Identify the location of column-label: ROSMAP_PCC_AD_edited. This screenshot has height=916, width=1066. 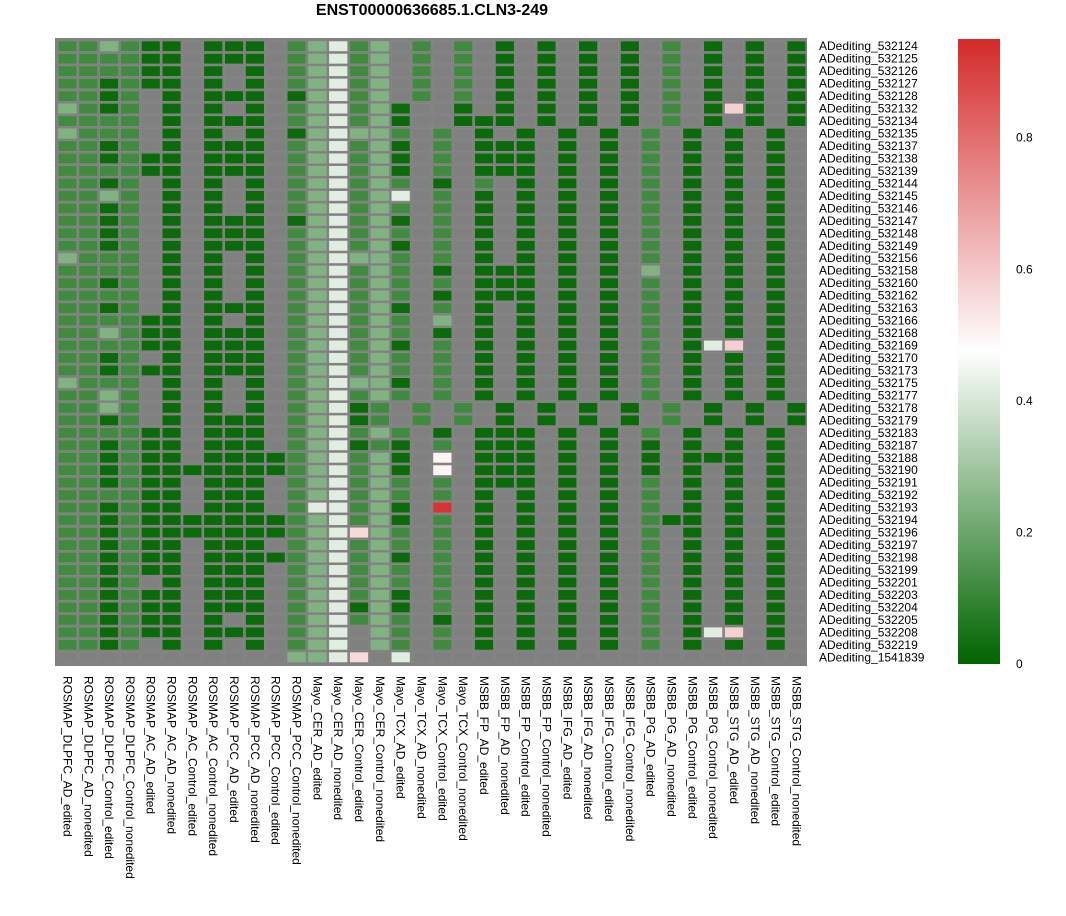
(234, 749).